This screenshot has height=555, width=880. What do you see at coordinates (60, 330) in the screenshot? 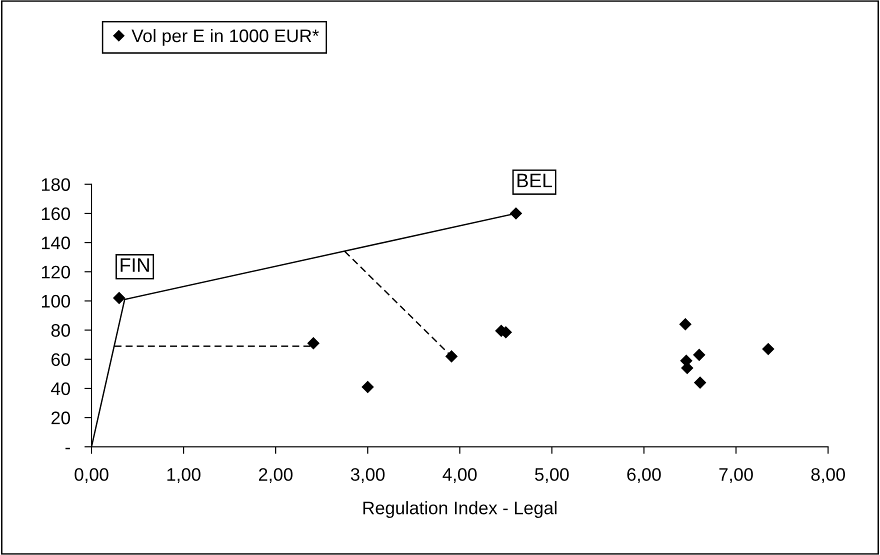
I see `y-tick-label: 80` at bounding box center [60, 330].